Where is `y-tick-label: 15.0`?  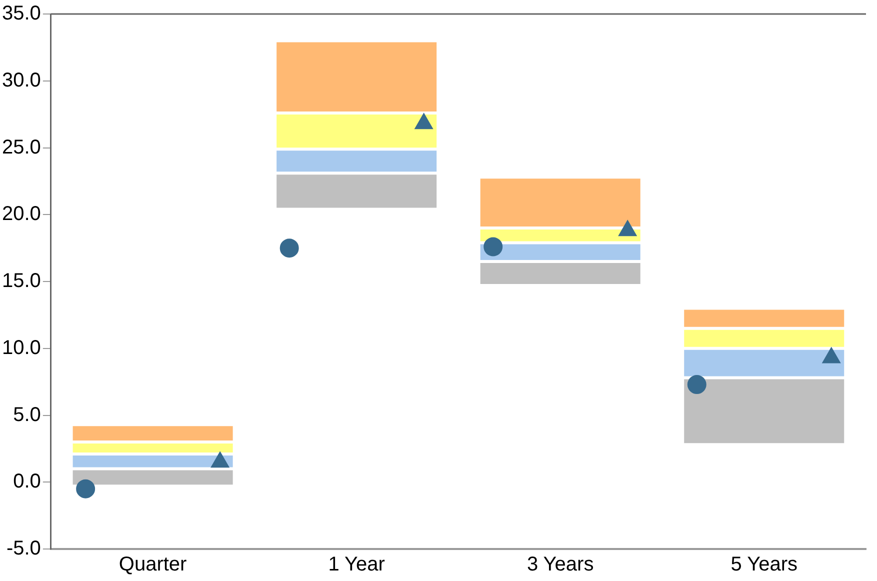
y-tick-label: 15.0 is located at coordinates (21, 281).